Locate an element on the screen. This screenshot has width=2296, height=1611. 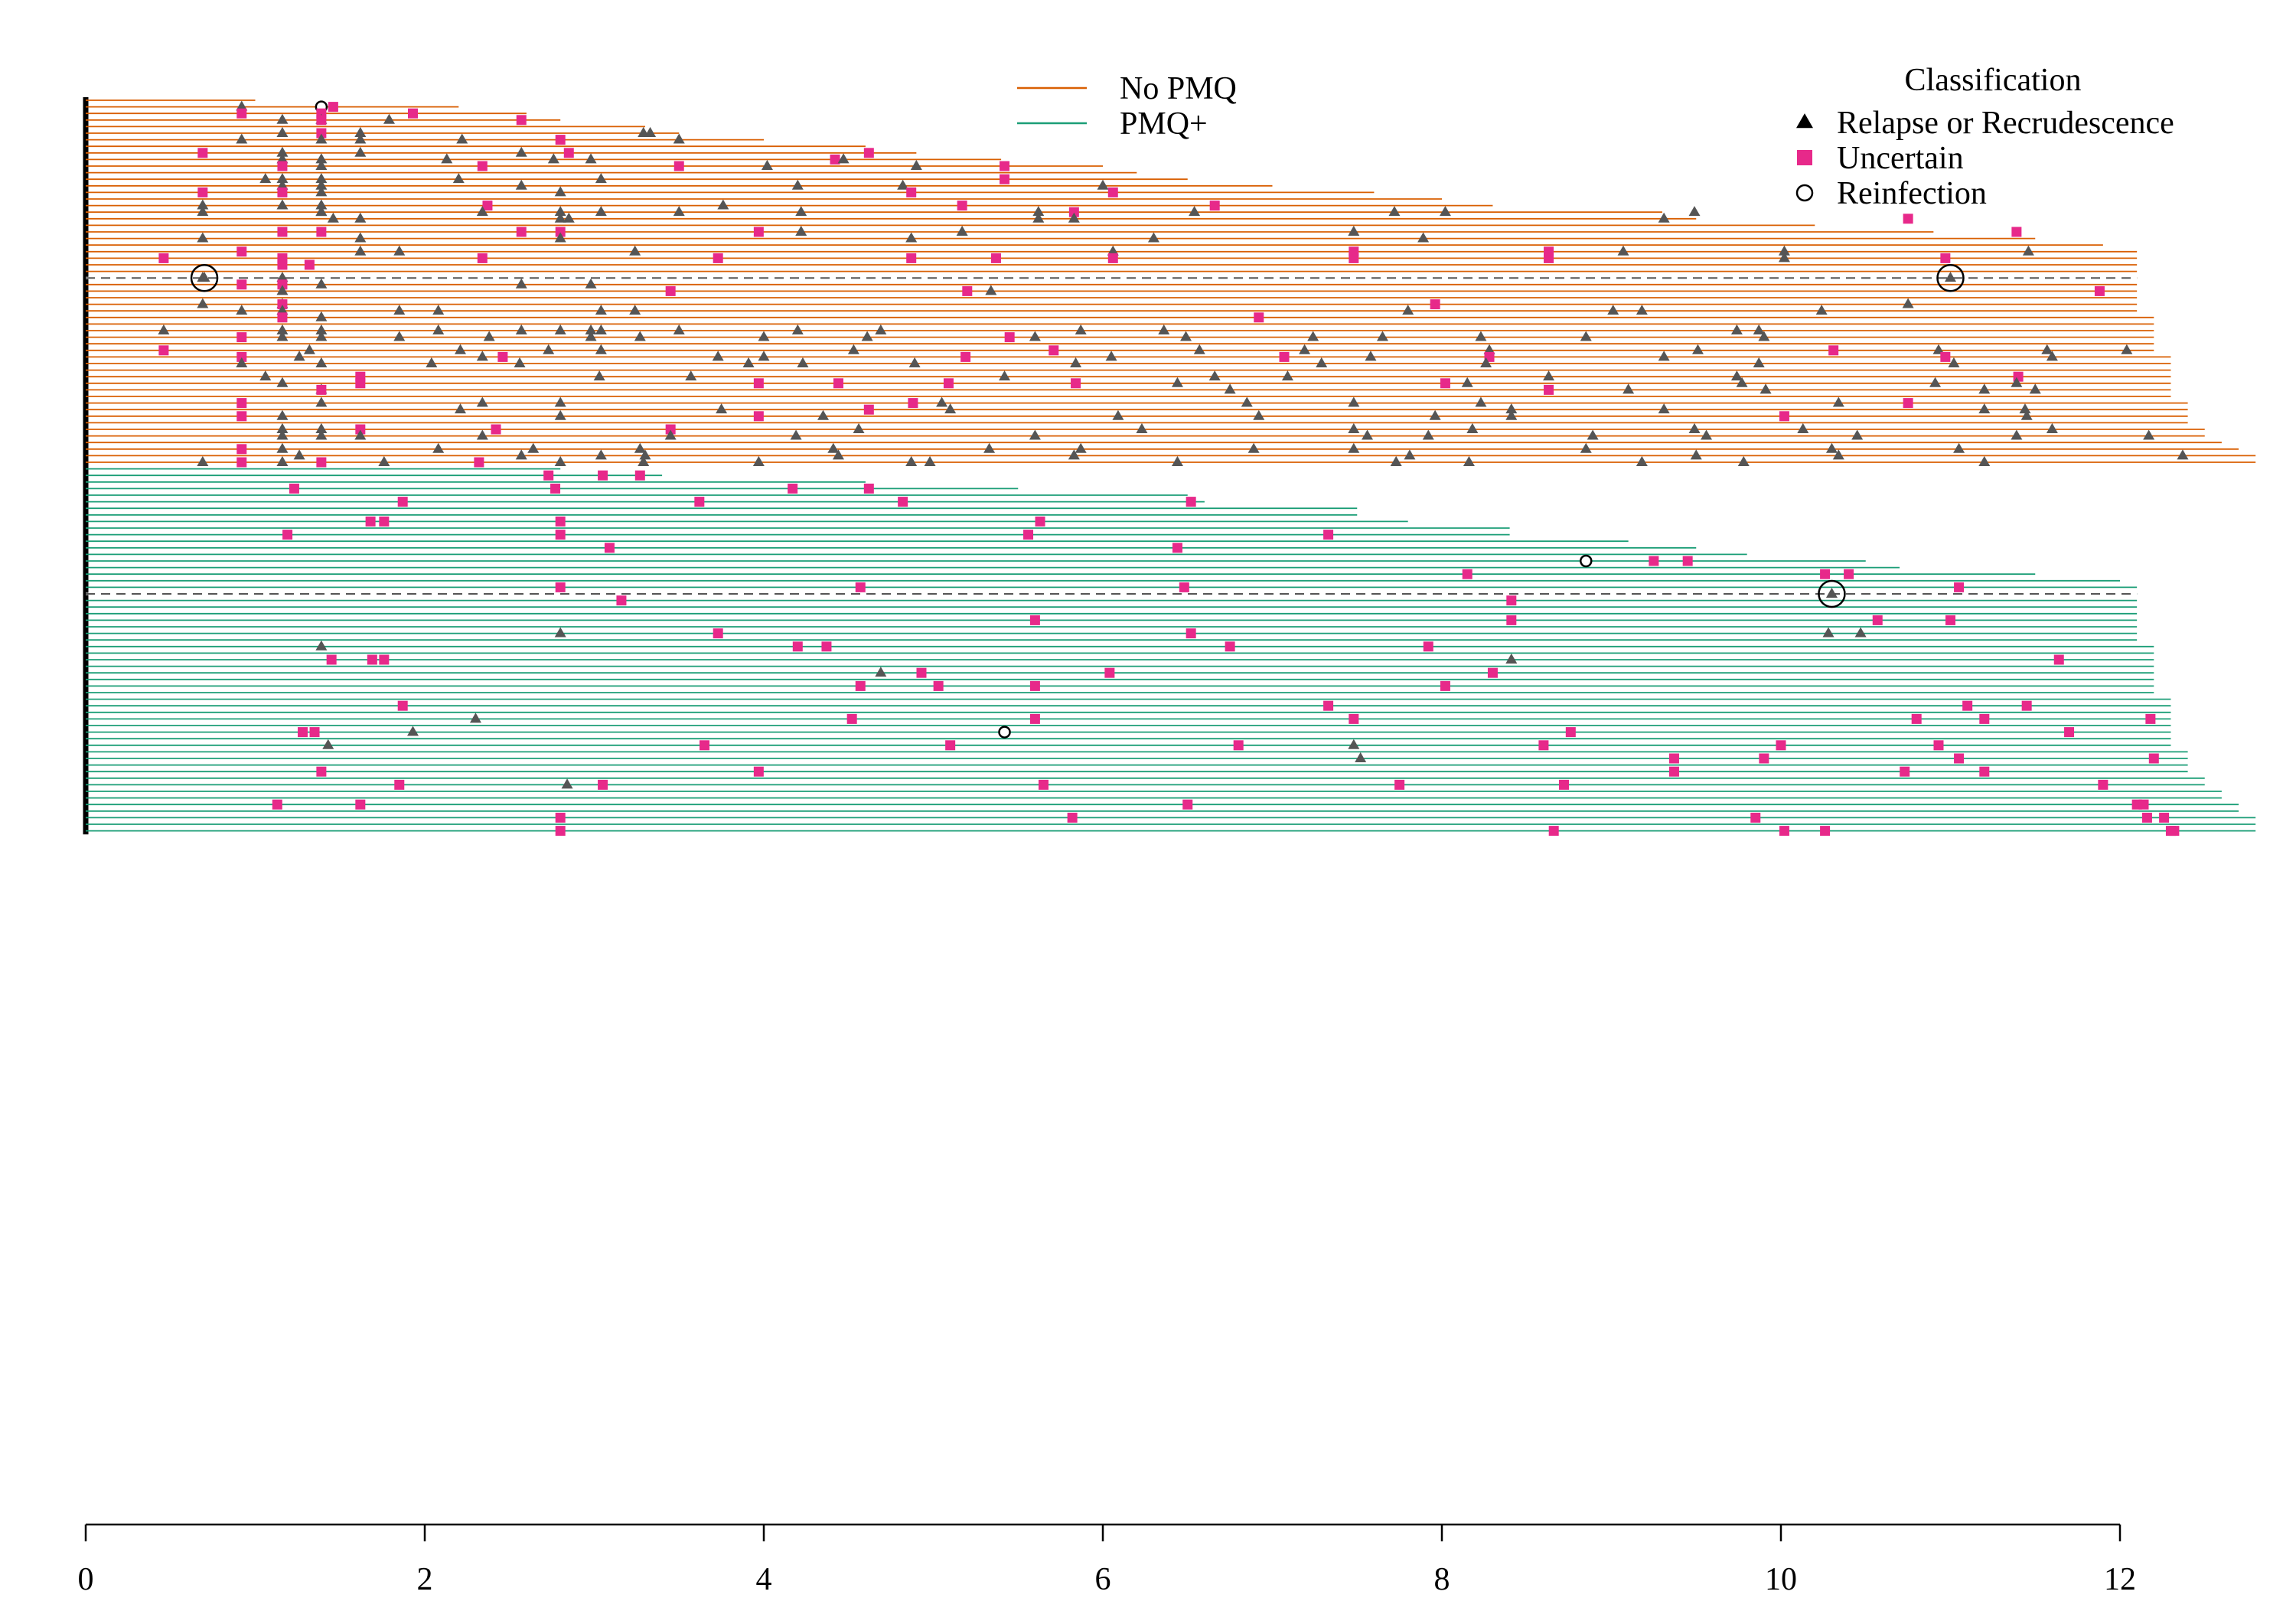
x-tick-label: 2 is located at coordinates (425, 1579).